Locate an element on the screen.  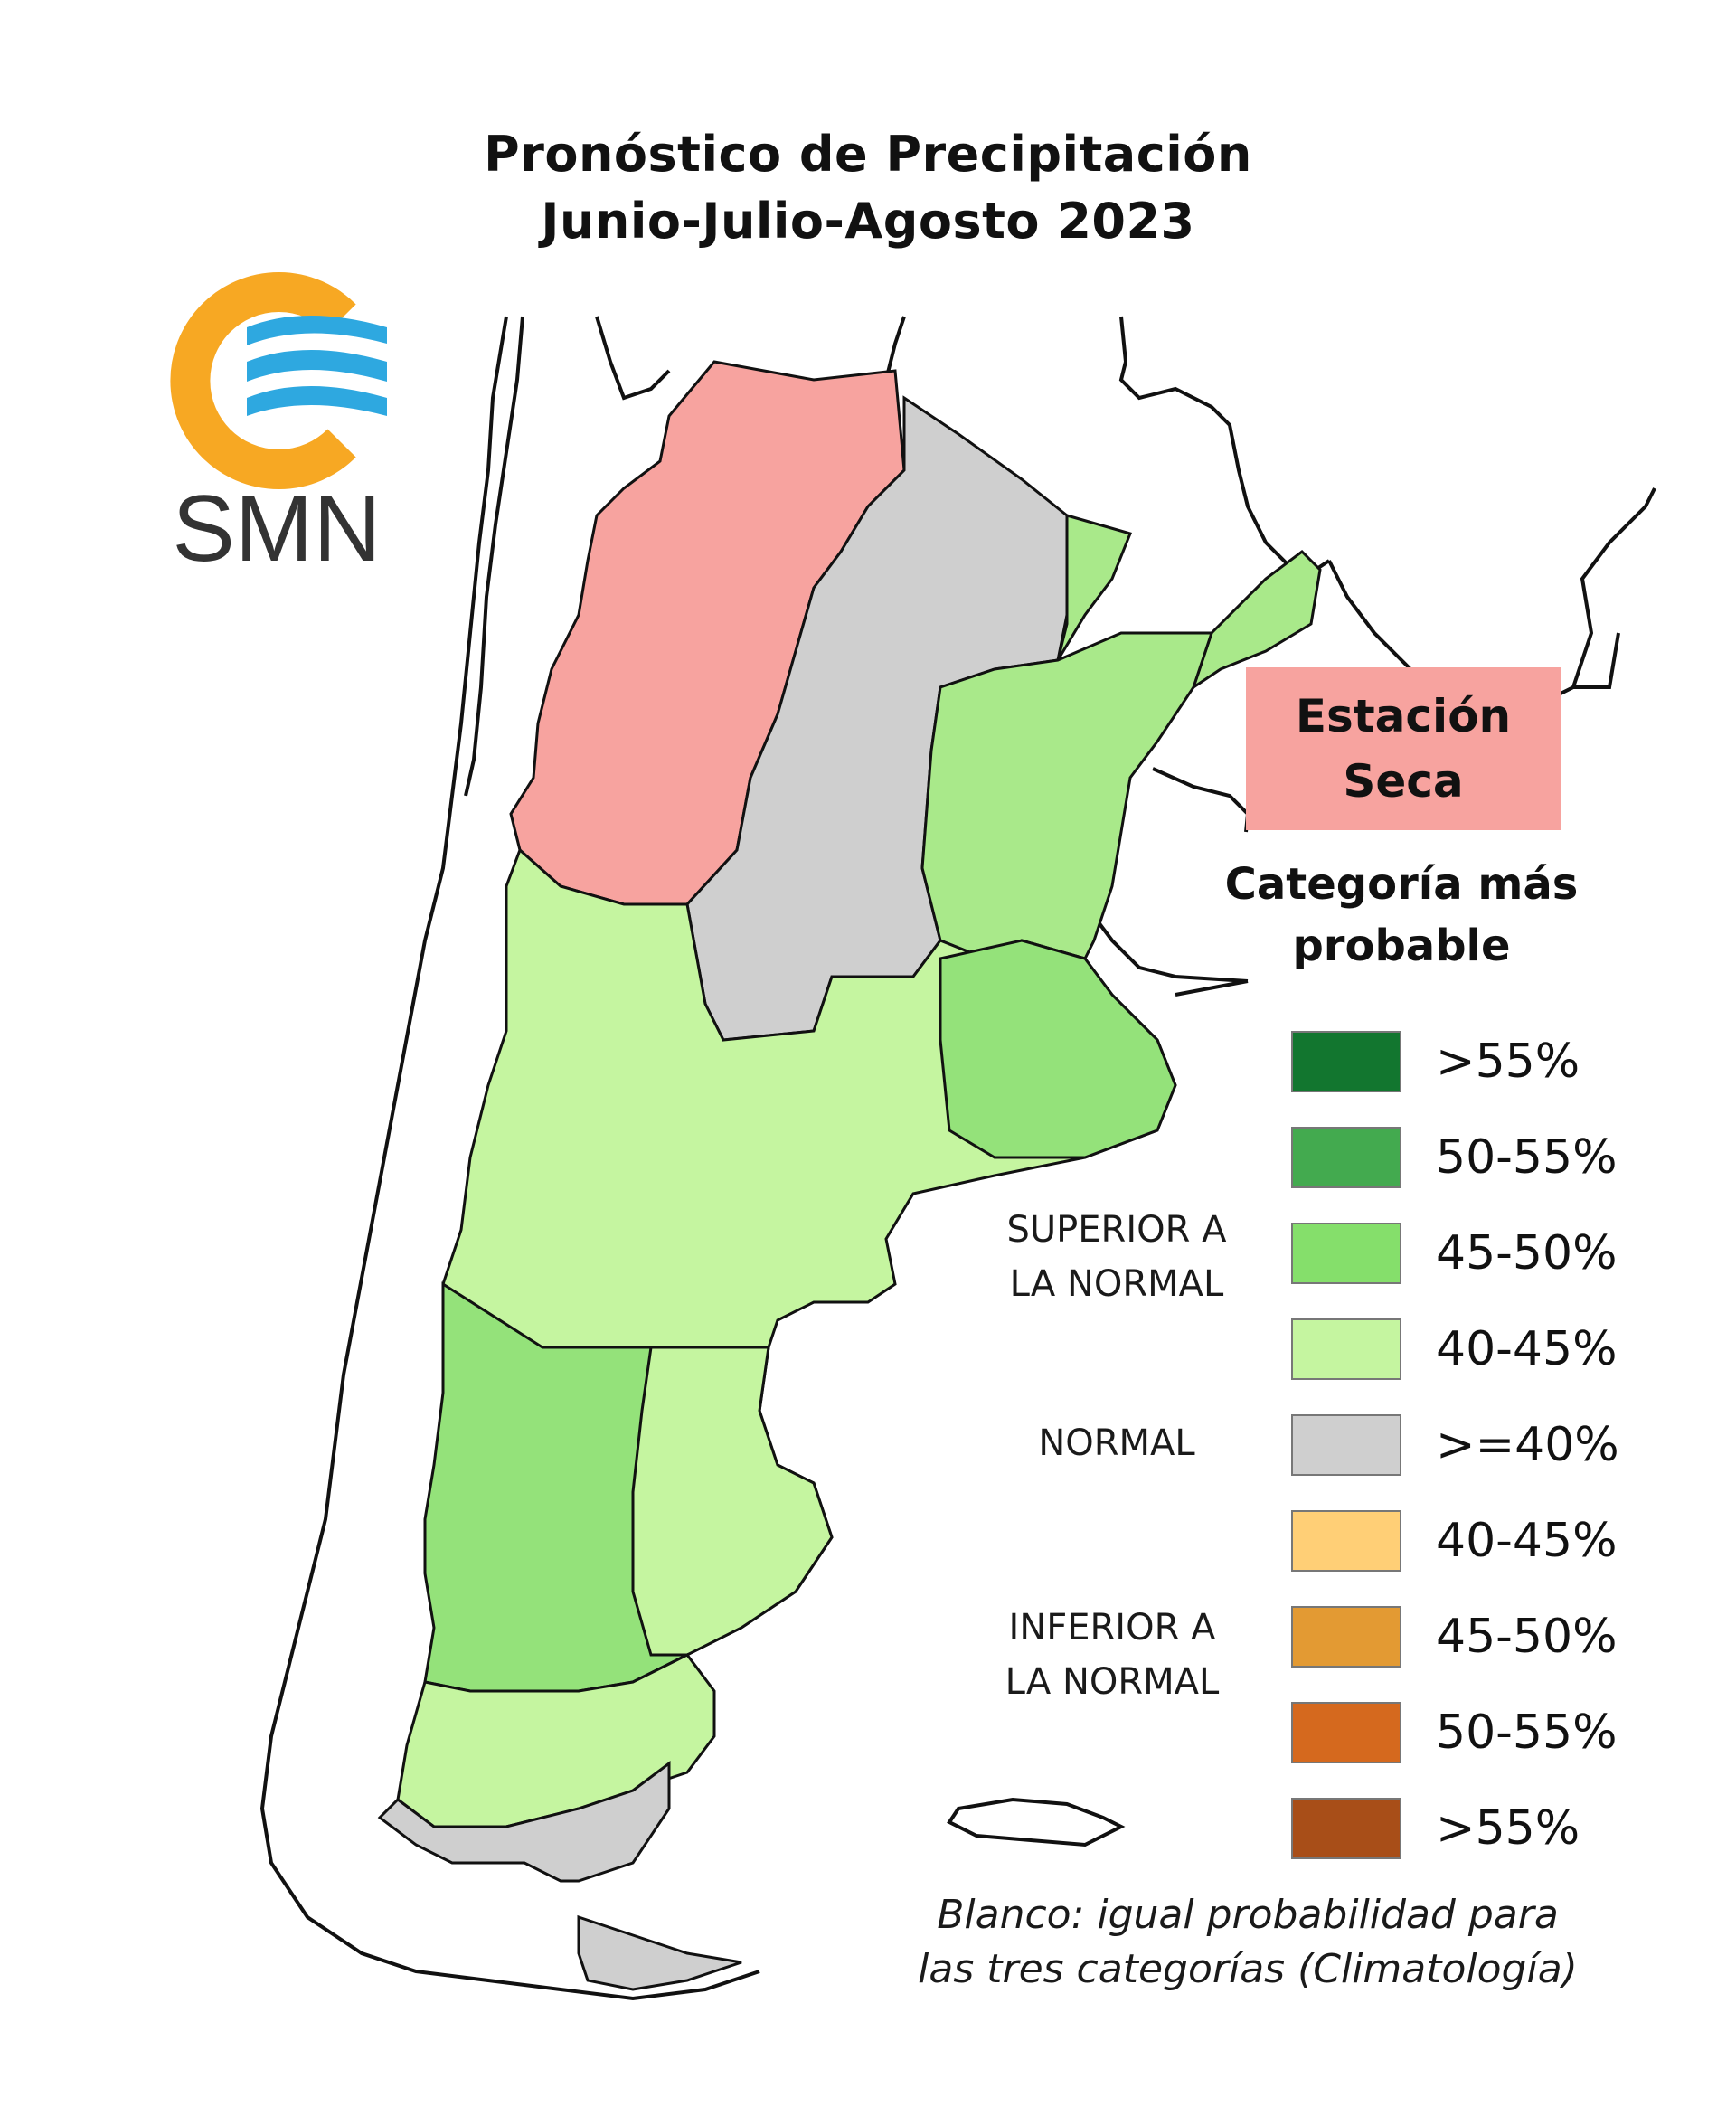
legend-group-normal-line1: NORMAL is located at coordinates (1117, 1443).